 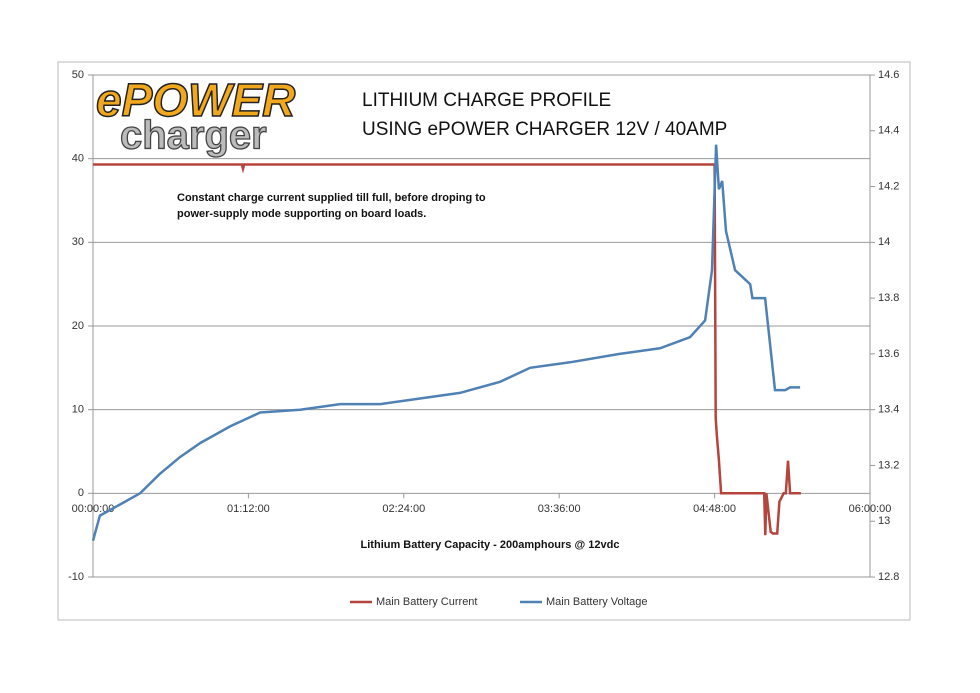 I want to click on chart-title: USING ePOWER CHARGER 12V / 40AMP, so click(x=544, y=129).